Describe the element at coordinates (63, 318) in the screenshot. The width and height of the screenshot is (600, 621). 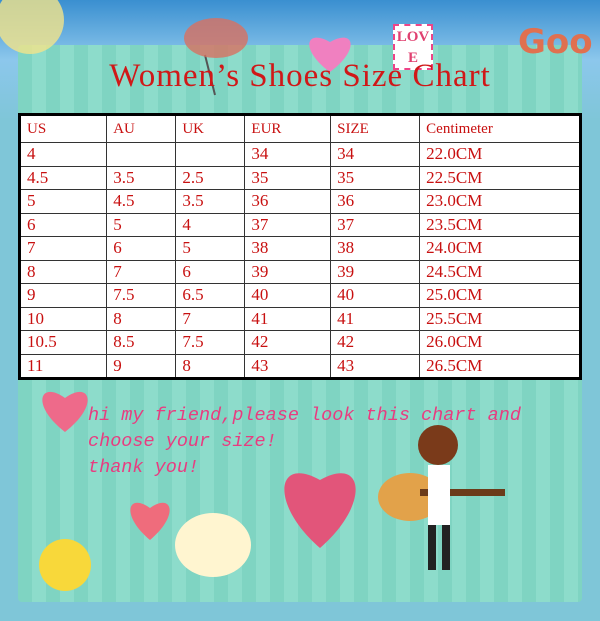
I see `table-cell: 10` at that location.